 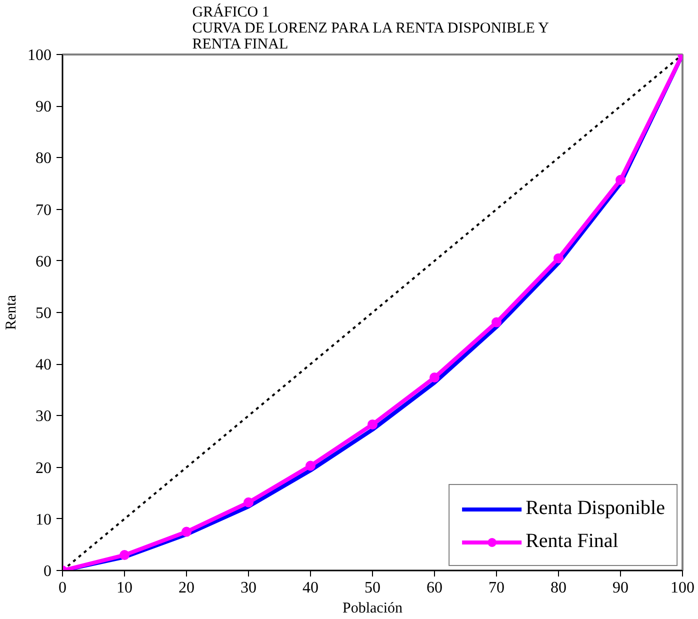 I want to click on y-tick-label: 80, so click(x=44, y=159).